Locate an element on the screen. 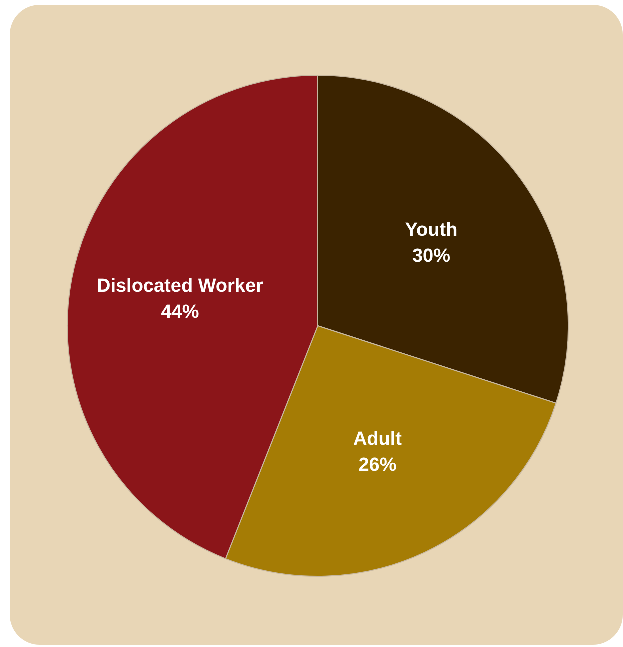  slice-label: Adult is located at coordinates (378, 439).